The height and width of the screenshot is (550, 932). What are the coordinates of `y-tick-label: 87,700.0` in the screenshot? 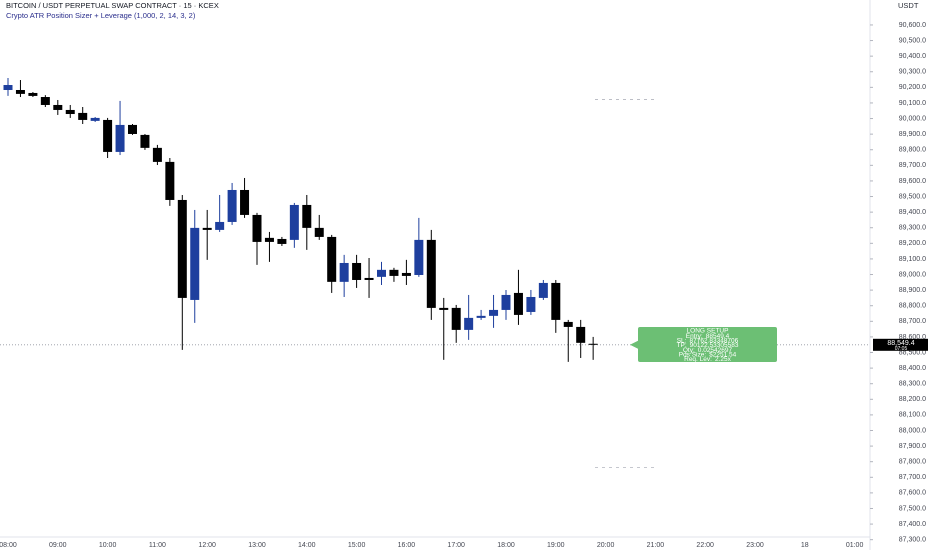 It's located at (912, 477).